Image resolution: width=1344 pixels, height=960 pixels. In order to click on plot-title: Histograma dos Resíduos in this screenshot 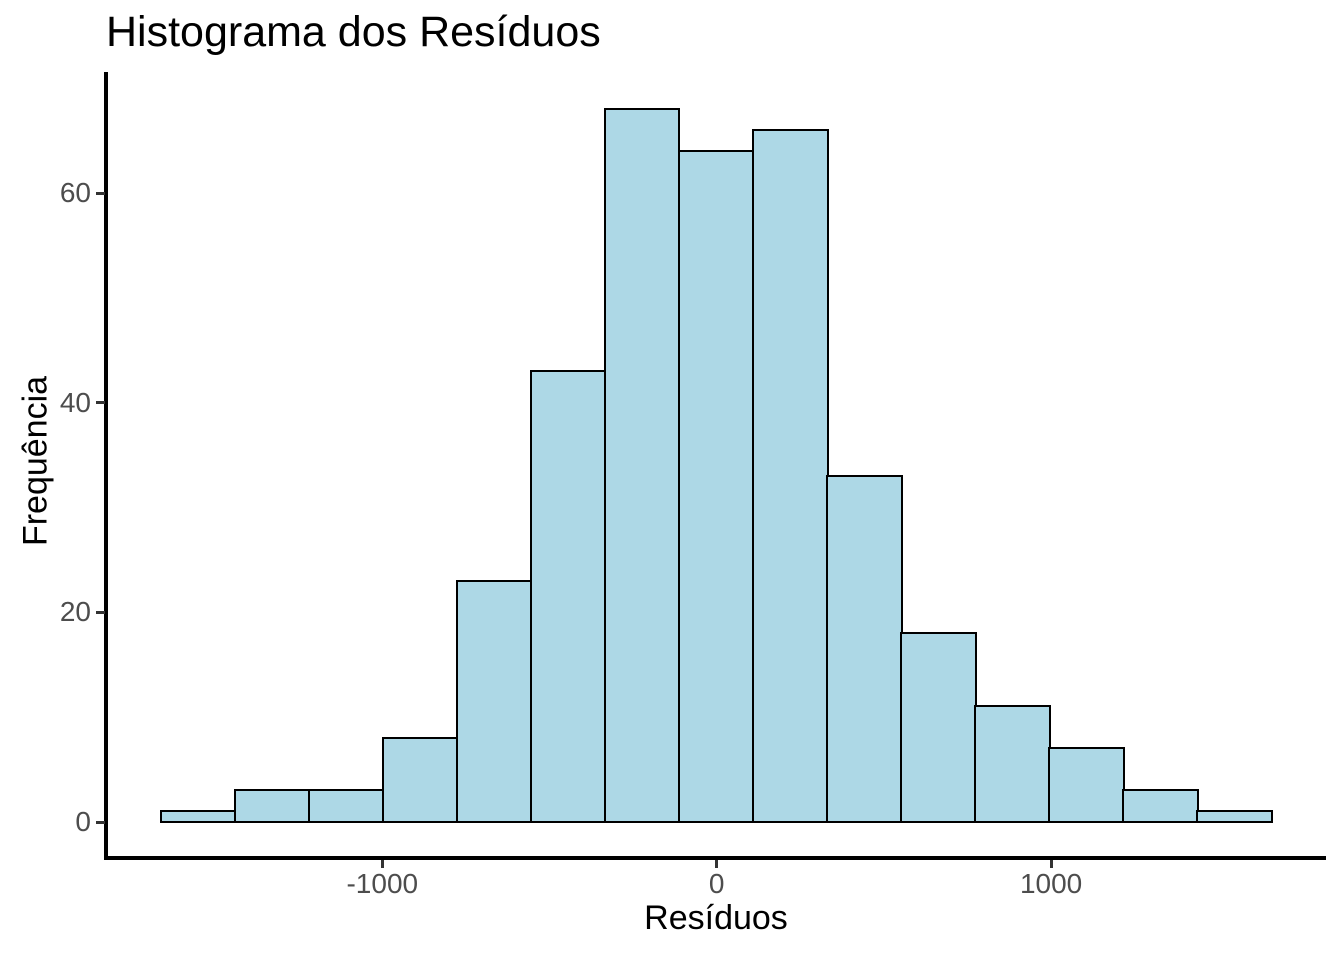, I will do `click(353, 32)`.